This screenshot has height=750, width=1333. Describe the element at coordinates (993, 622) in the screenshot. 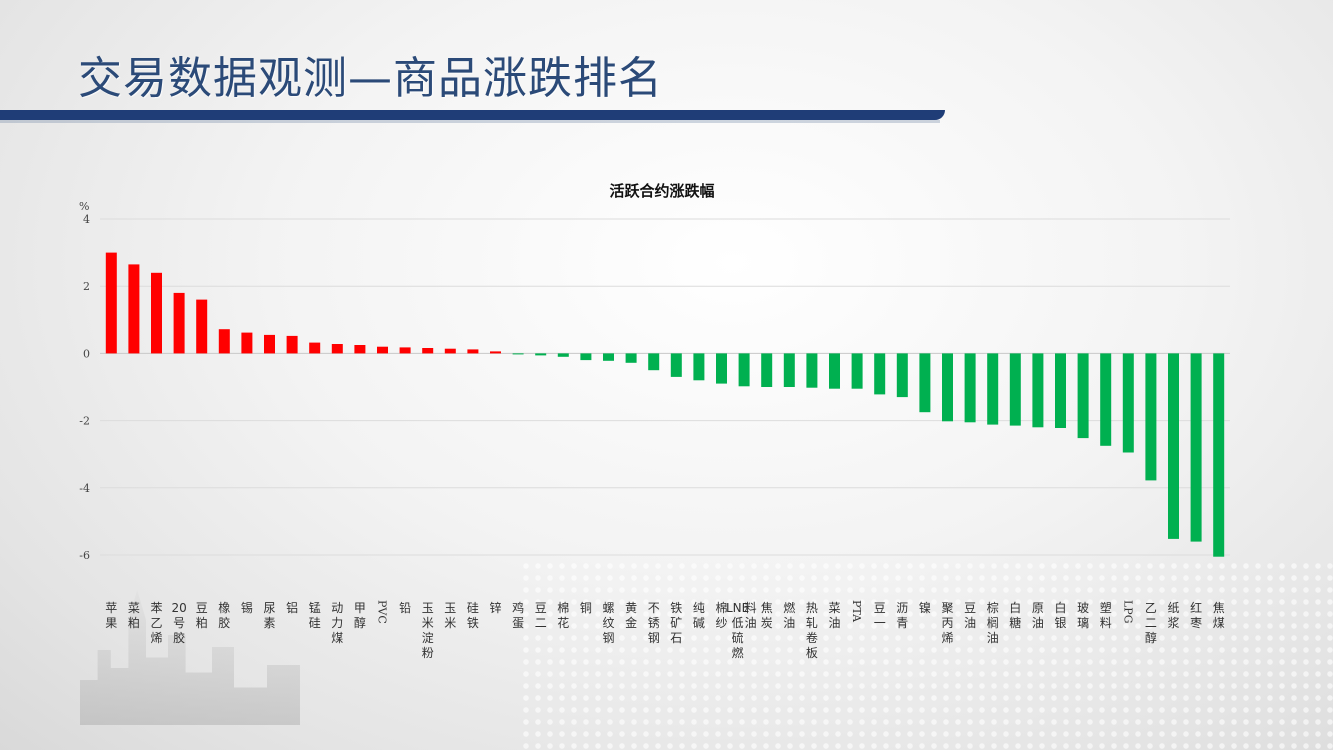

I see `category-label: 棕榈油` at that location.